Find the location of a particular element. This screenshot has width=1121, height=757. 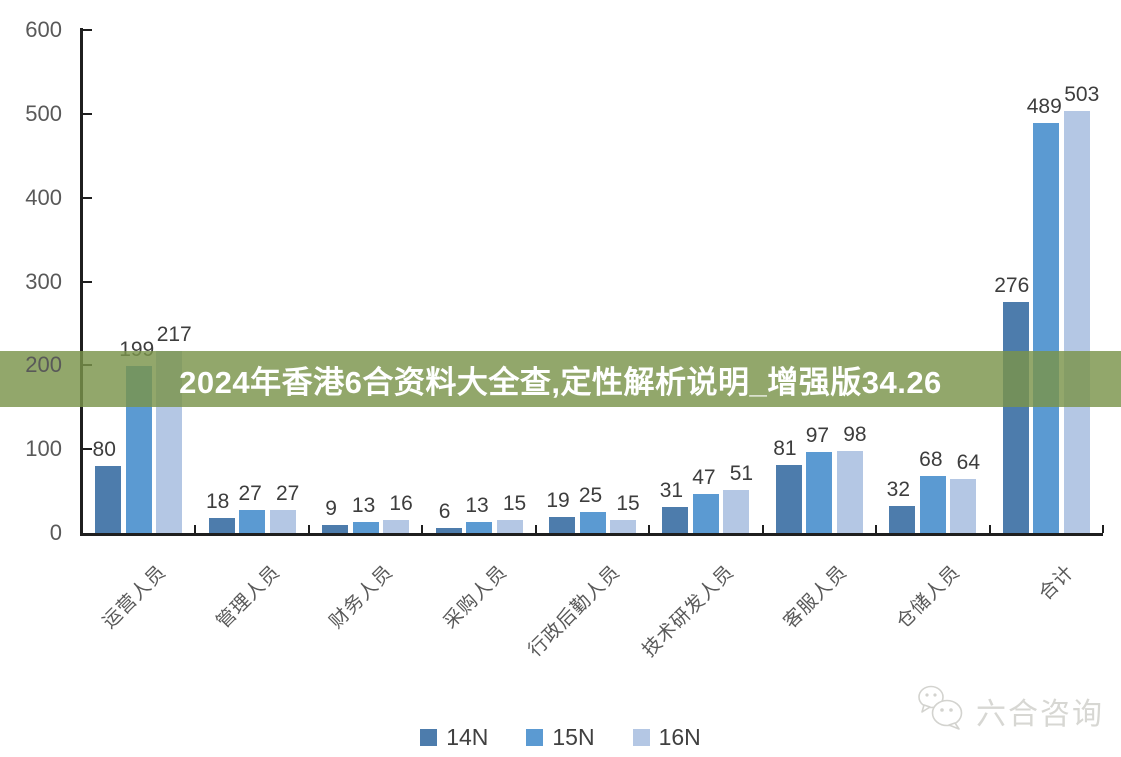

bar-value-label: 19 is located at coordinates (558, 500).